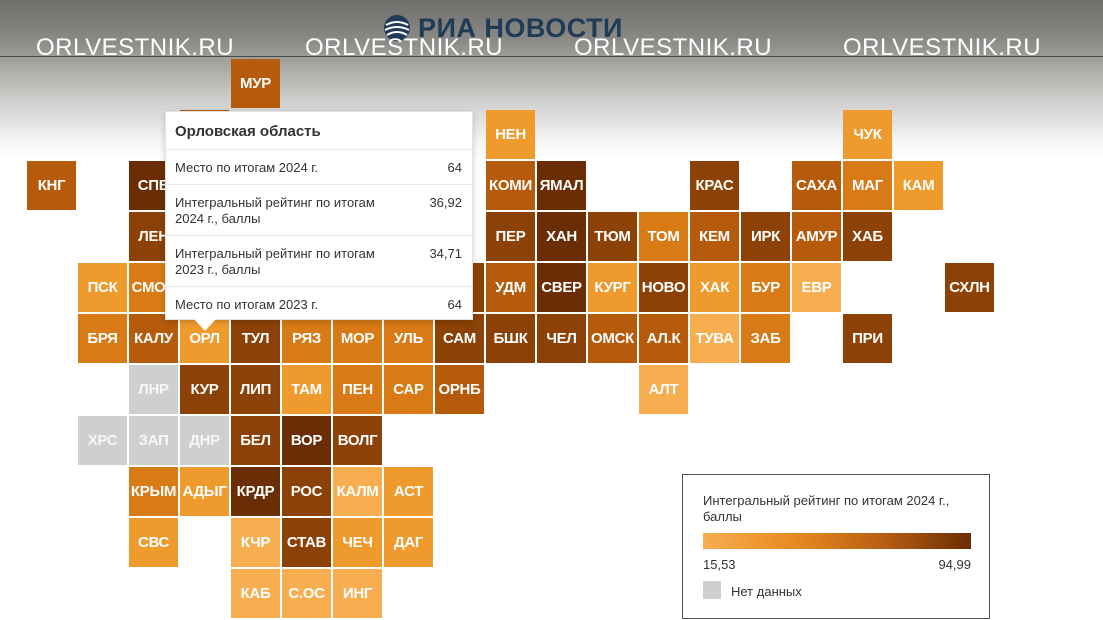 The height and width of the screenshot is (620, 1103). Describe the element at coordinates (510, 134) in the screenshot. I see `region-tile: НЕН` at that location.